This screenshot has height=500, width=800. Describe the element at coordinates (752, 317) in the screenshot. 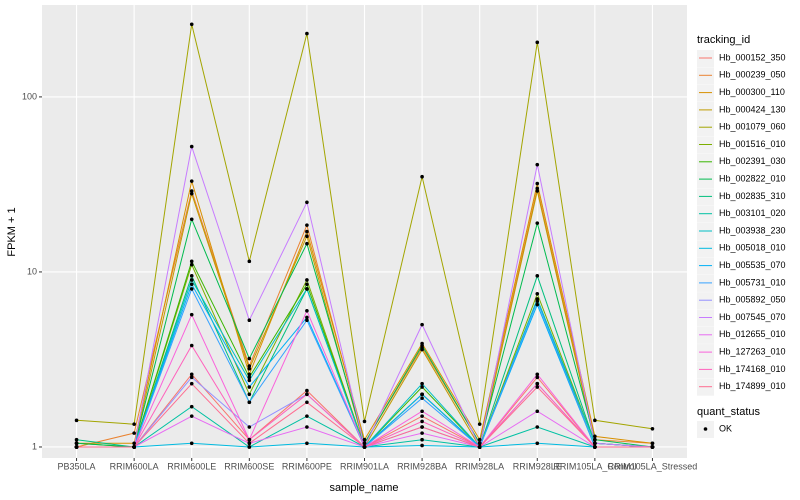

I see `legend-label: Hb_007545_070` at that location.